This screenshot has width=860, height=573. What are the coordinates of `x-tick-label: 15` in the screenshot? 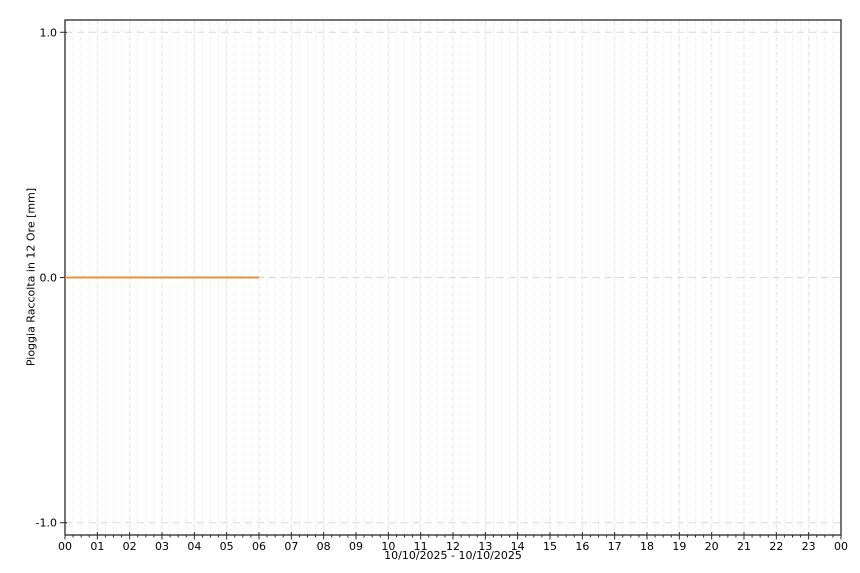 It's located at (550, 546).